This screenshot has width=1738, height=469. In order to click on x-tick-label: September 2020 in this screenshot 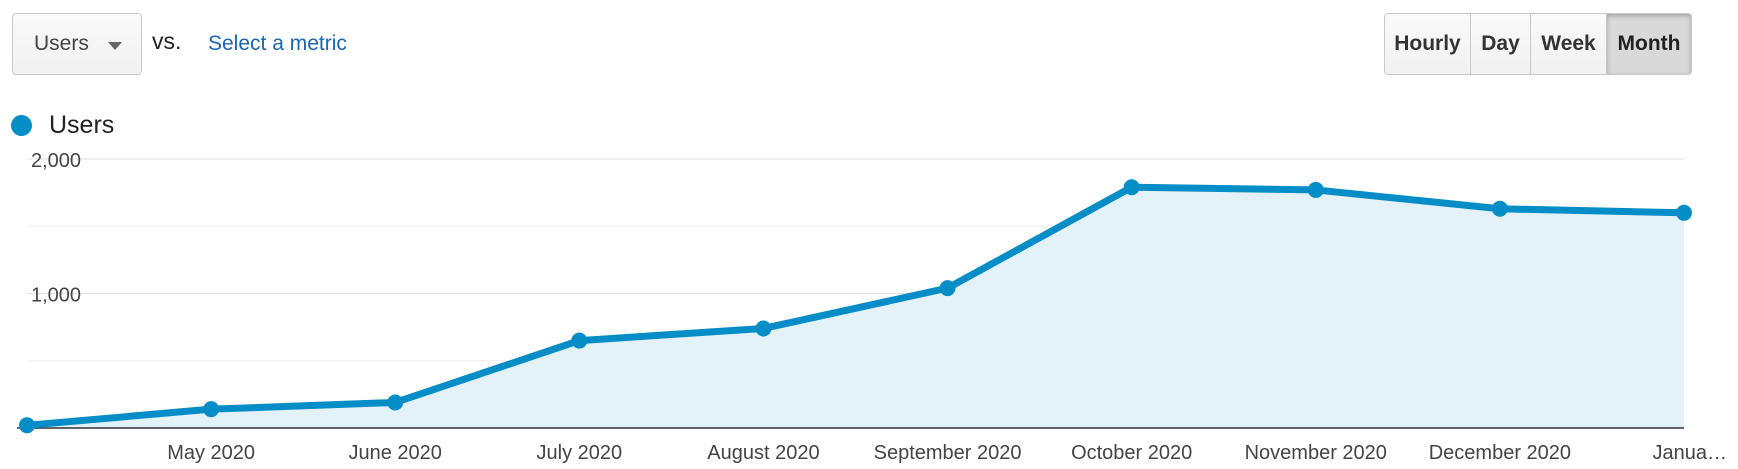, I will do `click(948, 453)`.